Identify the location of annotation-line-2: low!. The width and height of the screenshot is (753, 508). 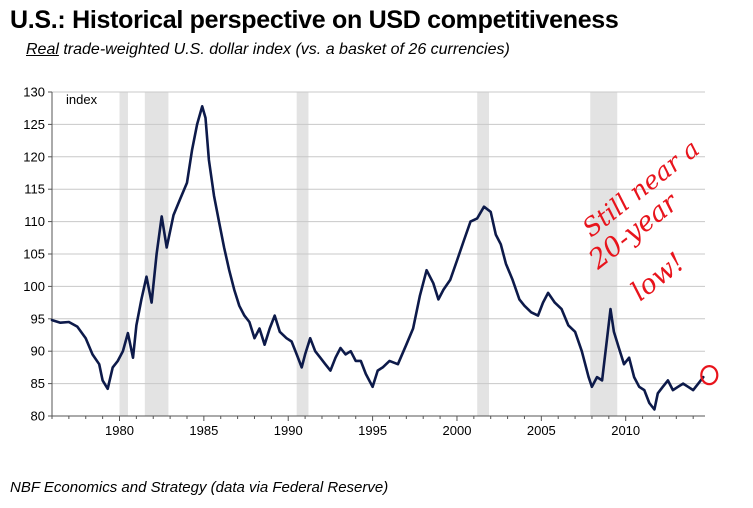
(657, 277).